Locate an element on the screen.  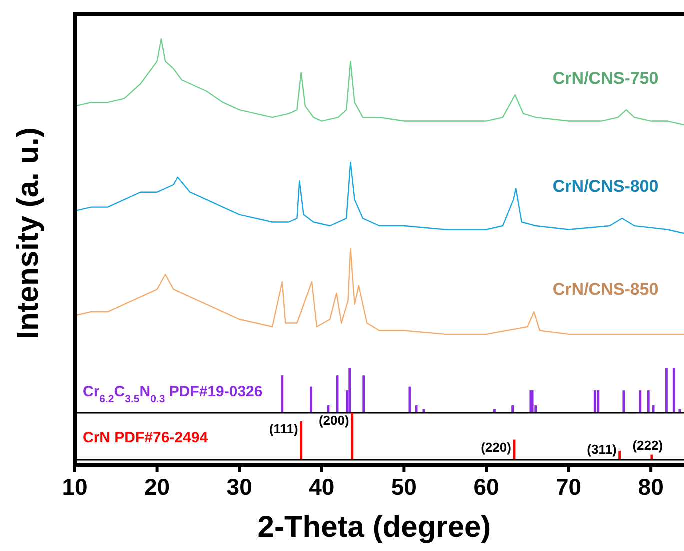
text: CrN PDF#76-2494 is located at coordinates (146, 438).